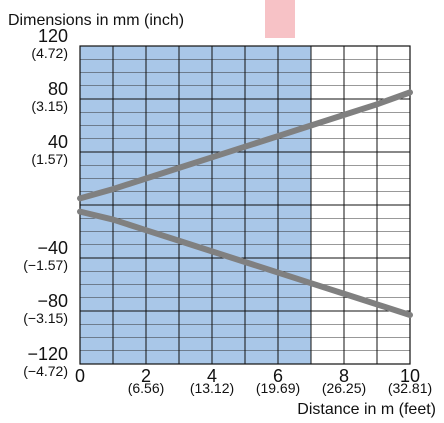 Image resolution: width=444 pixels, height=423 pixels. I want to click on x-tick-label: 0, so click(80, 376).